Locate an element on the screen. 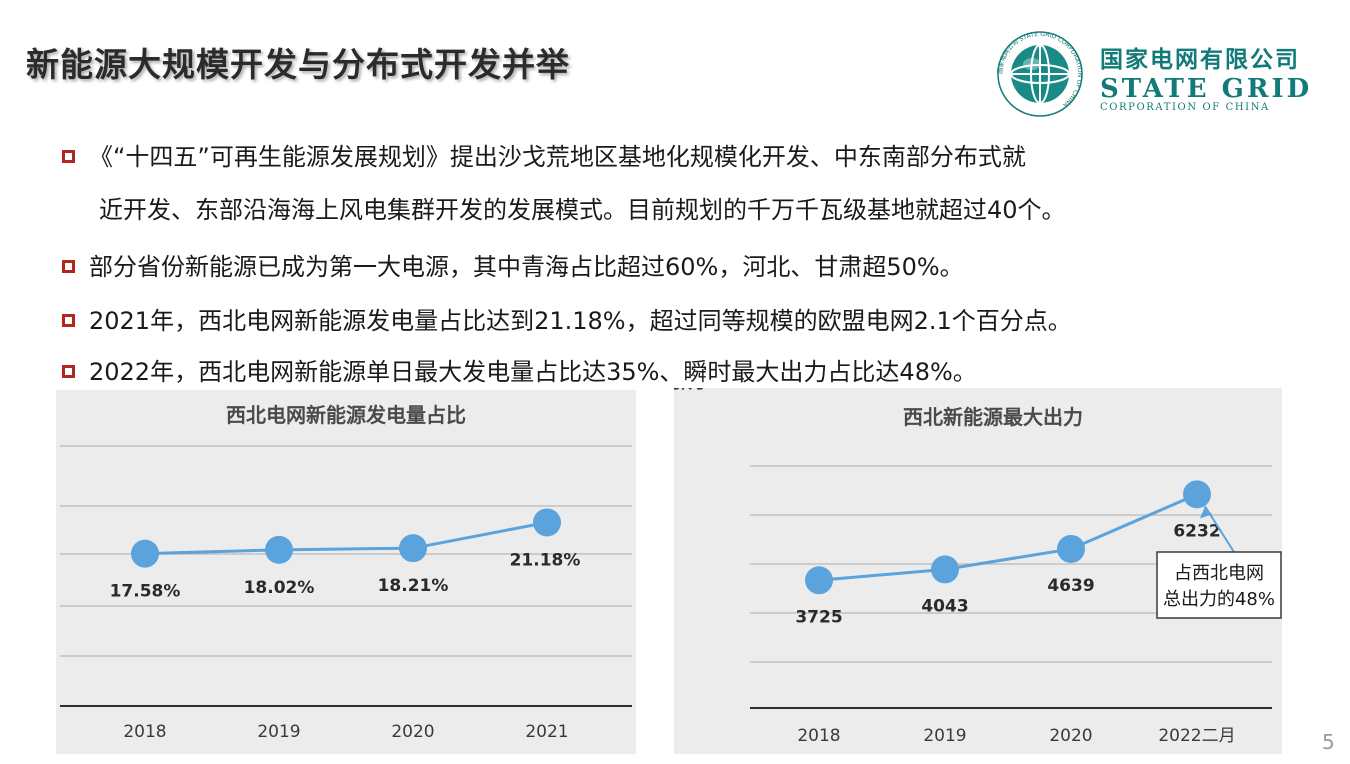 The height and width of the screenshot is (764, 1350). bullet-text: 部分省份新能源已成为第一大电源，其中青海占比超过60%，河北、甘肃超50%。 is located at coordinates (526, 267).